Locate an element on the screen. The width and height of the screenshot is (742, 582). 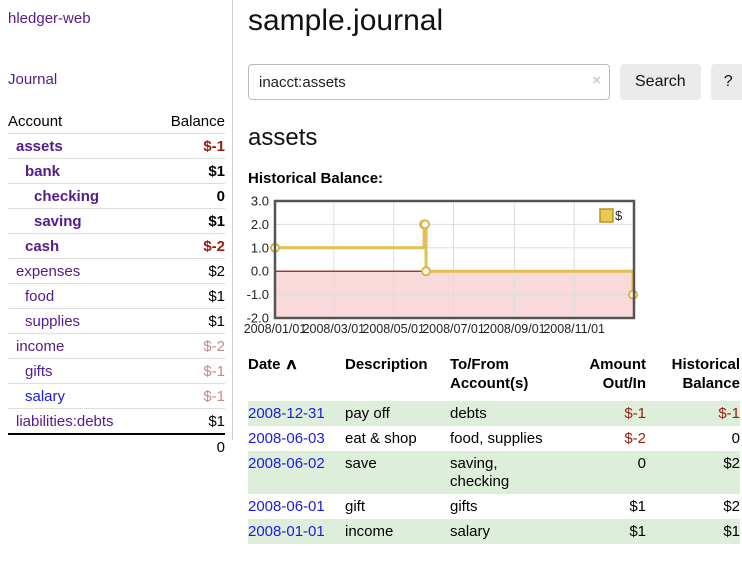
account-row: salary $-1 is located at coordinates (116, 396).